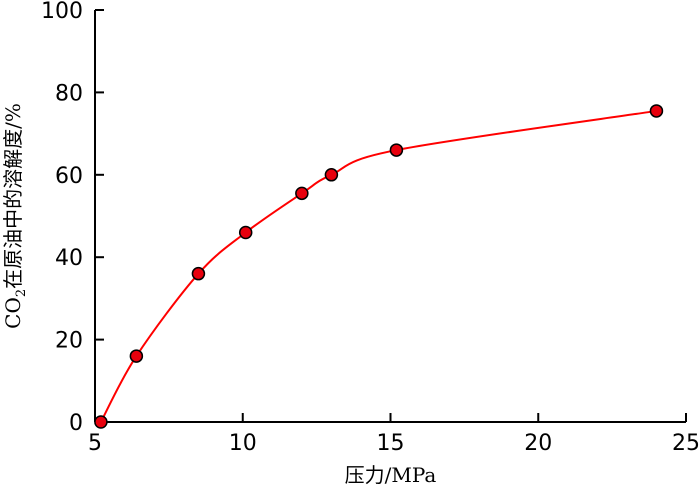 The height and width of the screenshot is (493, 700). I want to click on y-axis-label-sub: 2, so click(21, 293).